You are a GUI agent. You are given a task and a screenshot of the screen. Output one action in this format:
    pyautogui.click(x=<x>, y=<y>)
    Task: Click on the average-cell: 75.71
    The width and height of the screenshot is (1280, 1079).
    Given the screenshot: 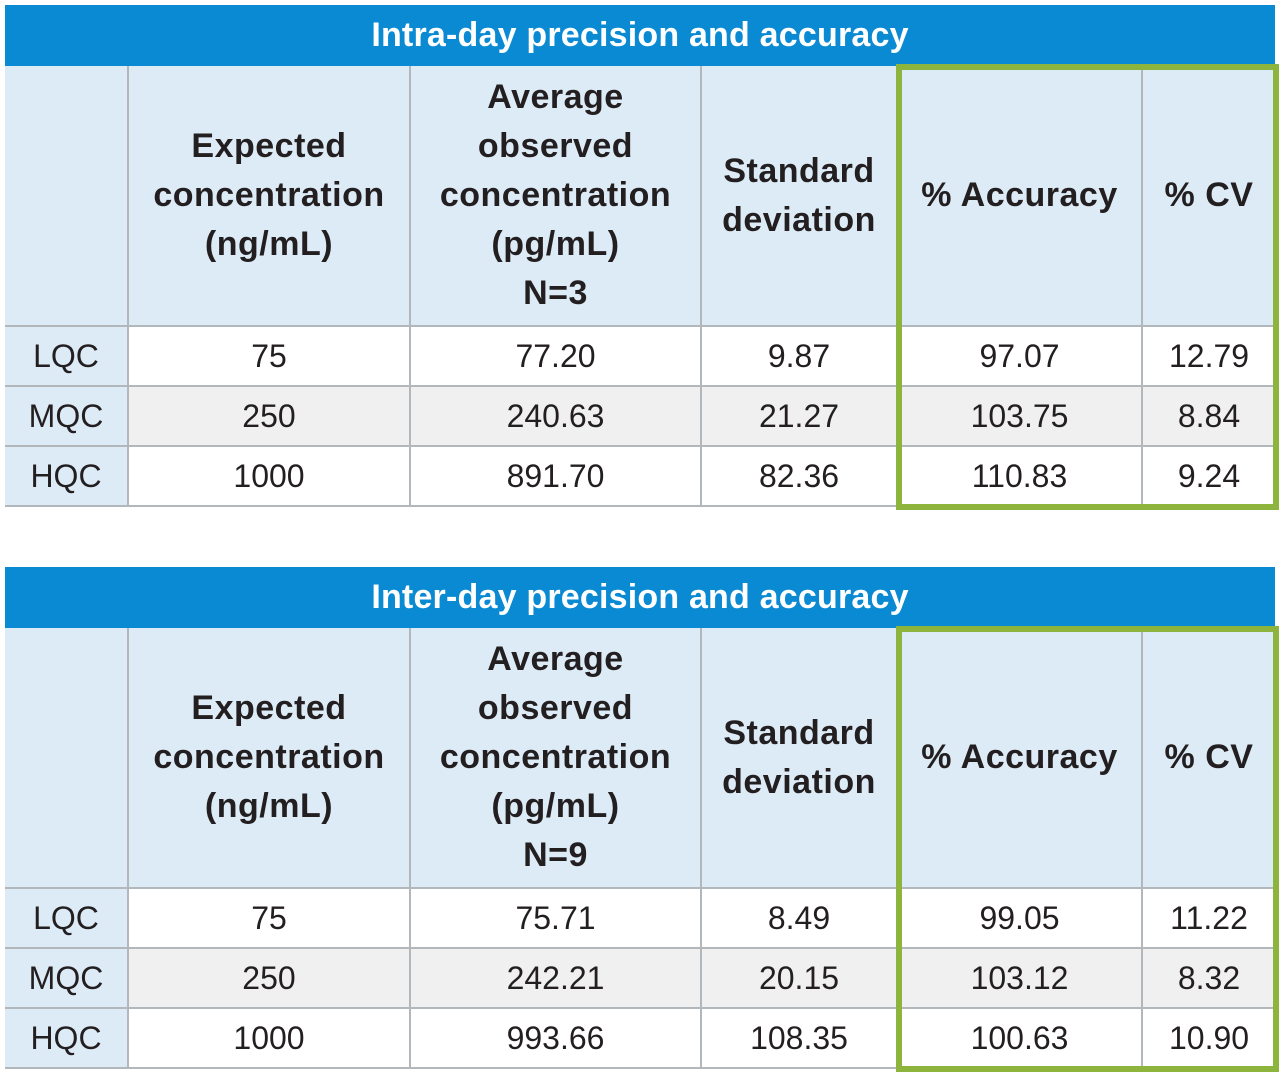 What is the action you would take?
    pyautogui.click(x=556, y=918)
    